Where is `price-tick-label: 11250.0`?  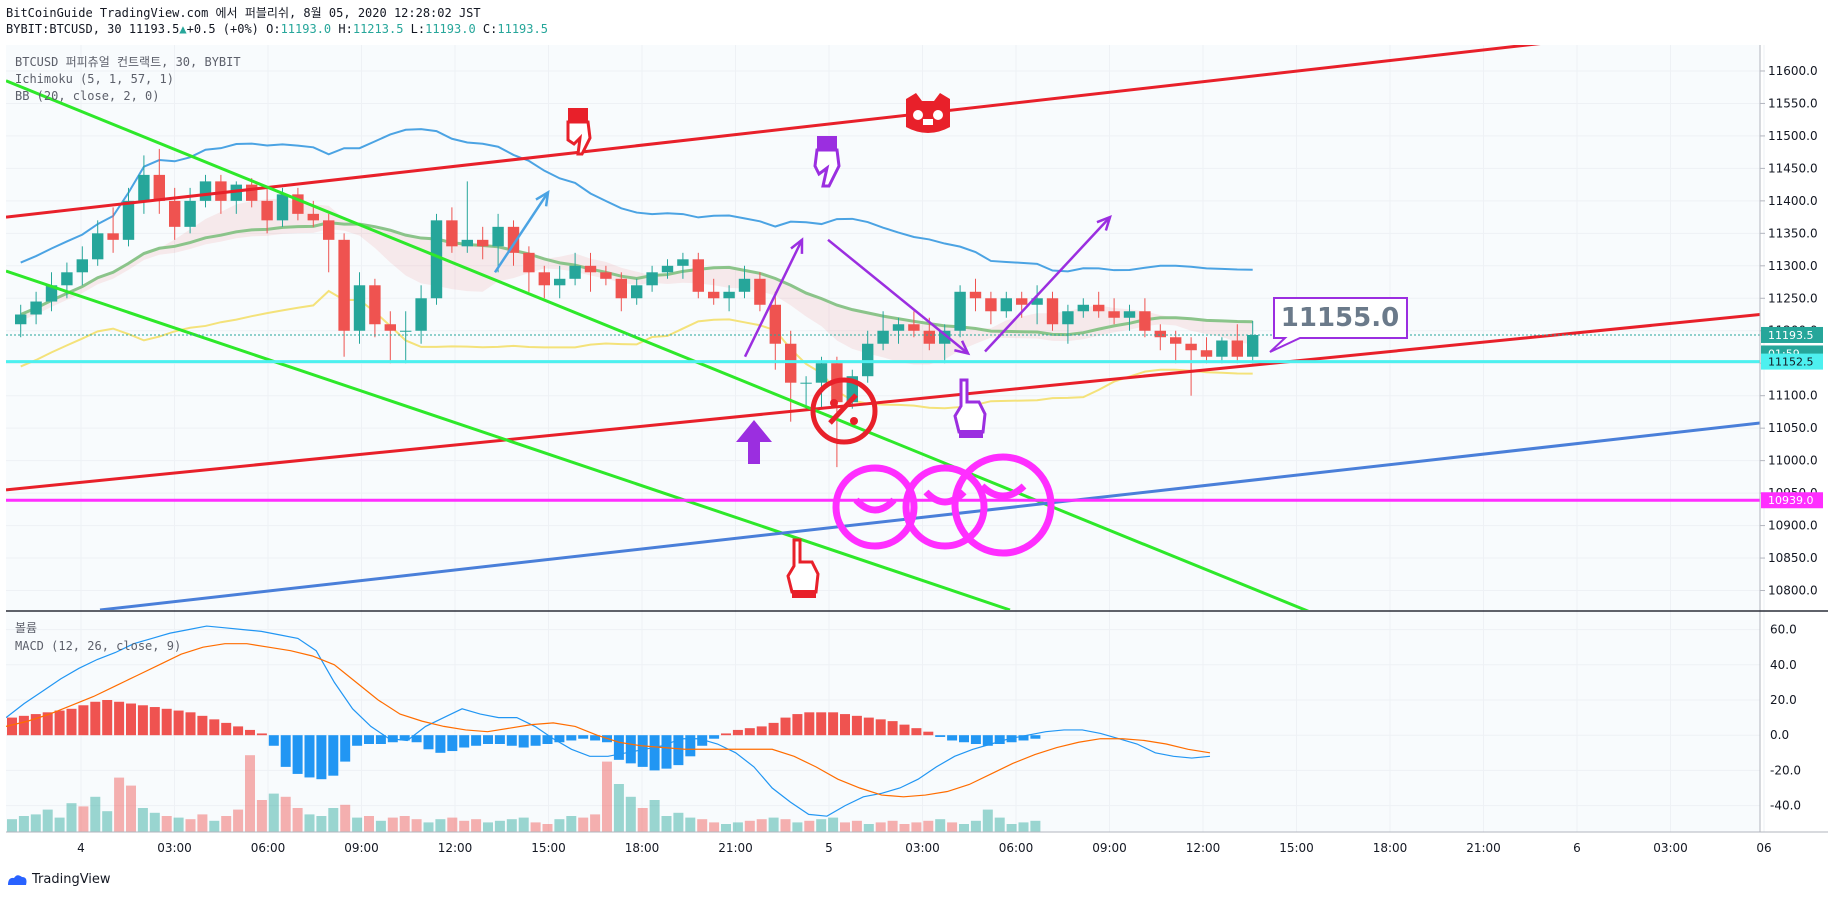 price-tick-label: 11250.0 is located at coordinates (1793, 298).